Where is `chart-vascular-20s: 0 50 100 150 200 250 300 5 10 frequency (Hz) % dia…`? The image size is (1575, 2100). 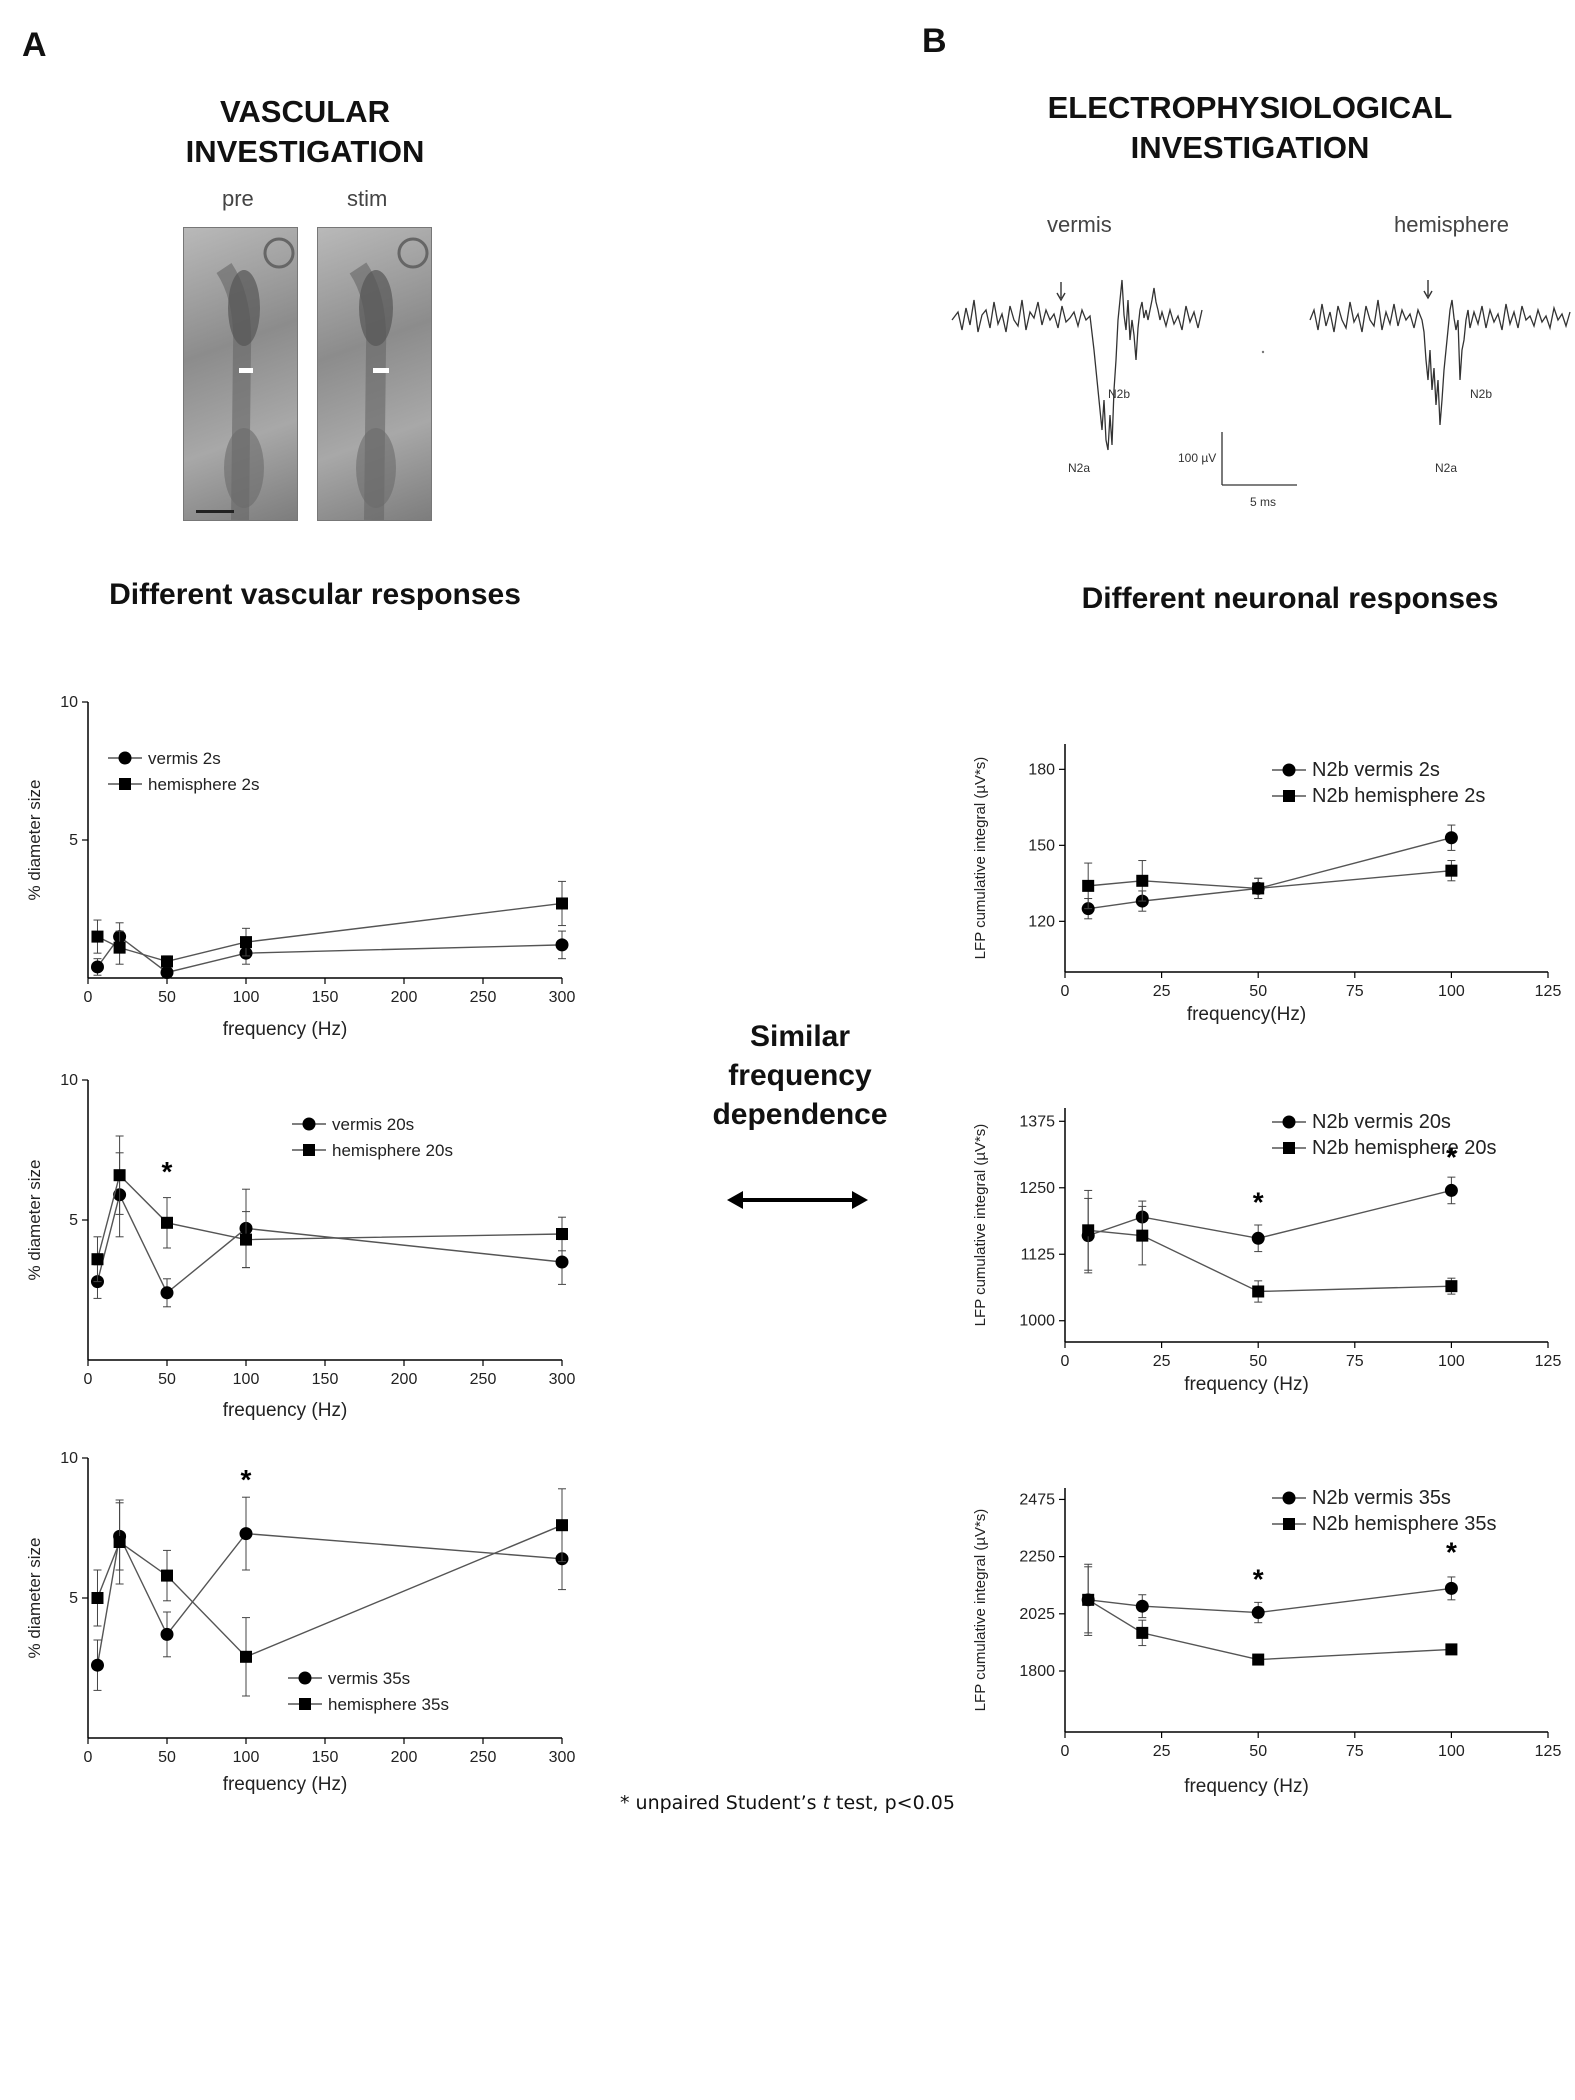
chart-vascular-20s: 0 50 100 150 200 250 300 5 10 frequency (Hz) % dia… is located at coordinates (300, 1246).